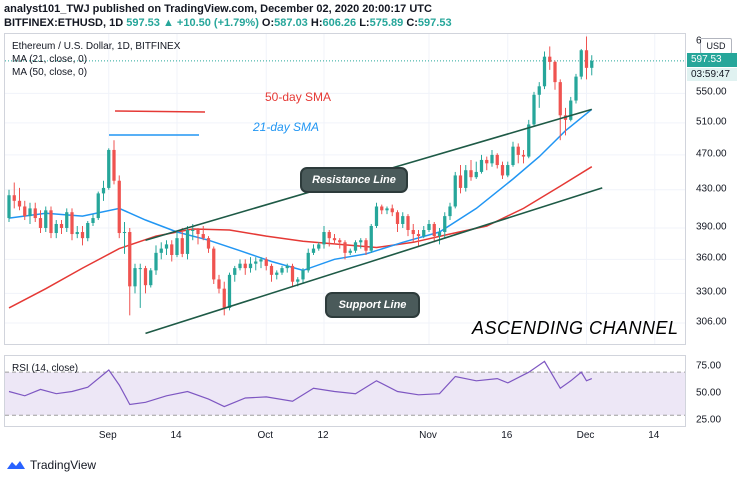  I want to click on rsi-tick-label: 25.00, so click(709, 420).